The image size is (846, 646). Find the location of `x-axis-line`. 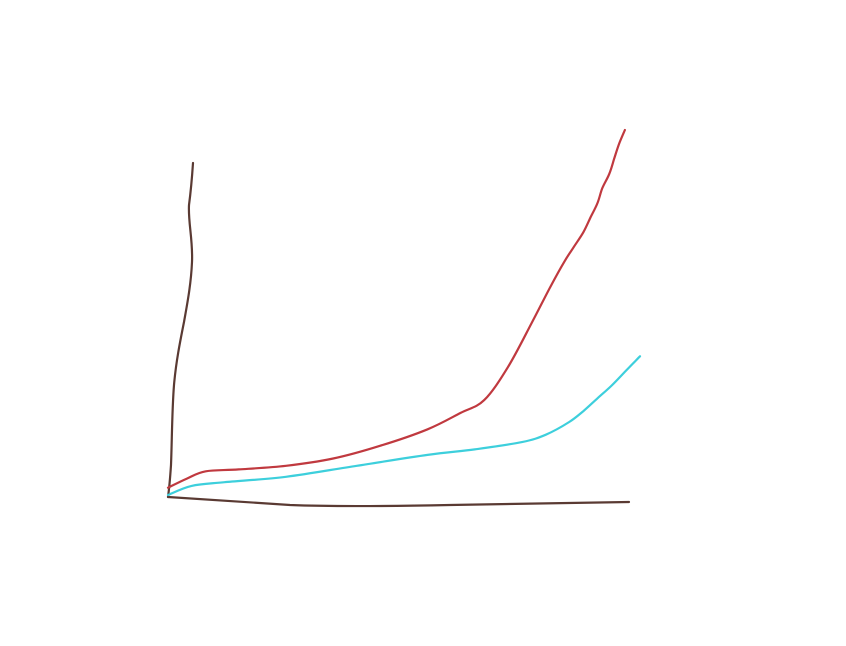

x-axis-line is located at coordinates (398, 501).